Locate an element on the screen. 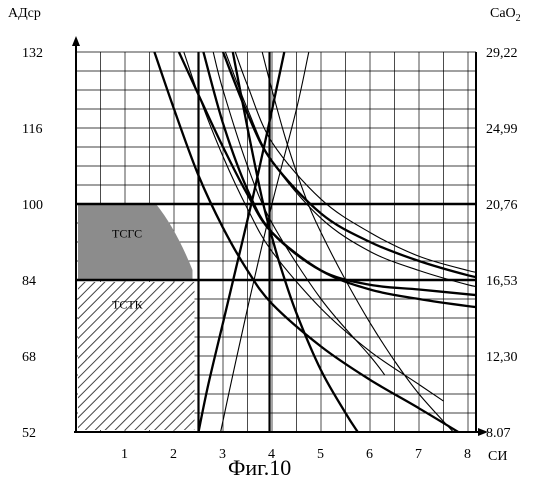 This screenshot has height=500, width=537. left-tick-label: 84 is located at coordinates (29, 281).